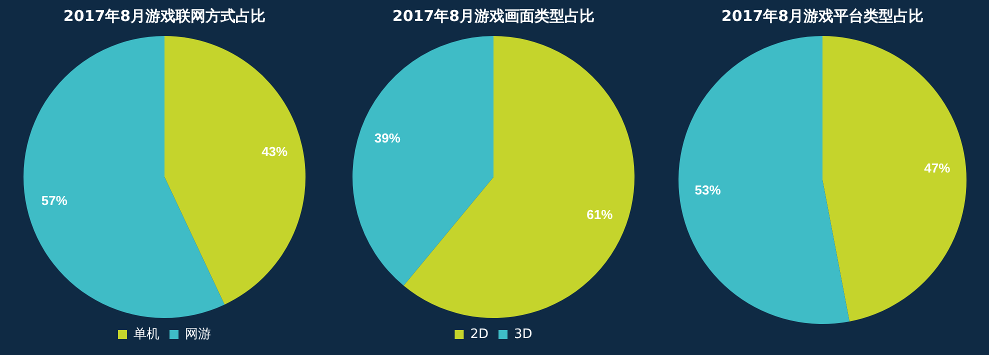 The height and width of the screenshot is (355, 989). Describe the element at coordinates (493, 15) in the screenshot. I see `chart-title: 2017年8月游戏画面类型占比` at that location.